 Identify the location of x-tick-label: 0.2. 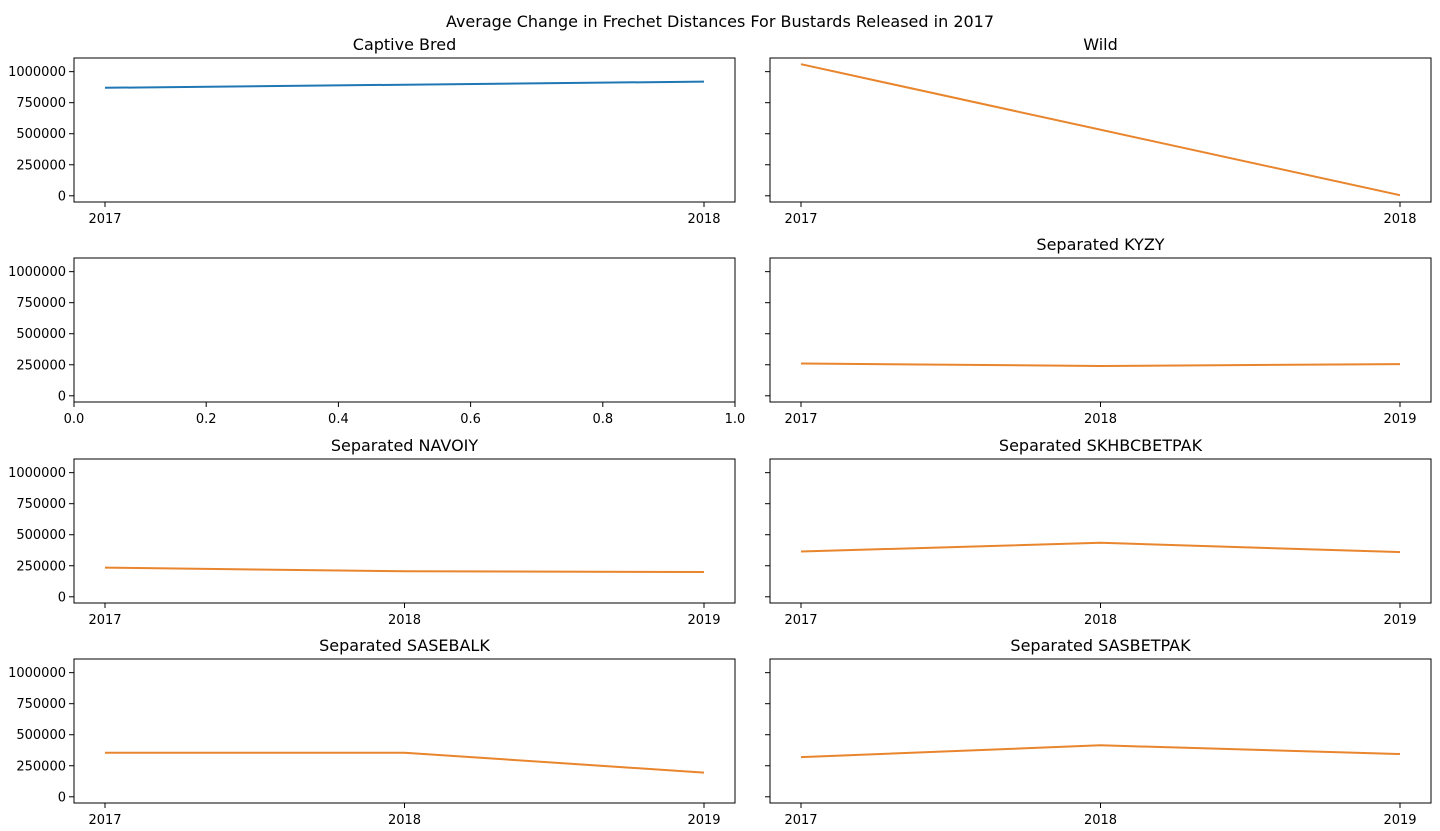
(206, 419).